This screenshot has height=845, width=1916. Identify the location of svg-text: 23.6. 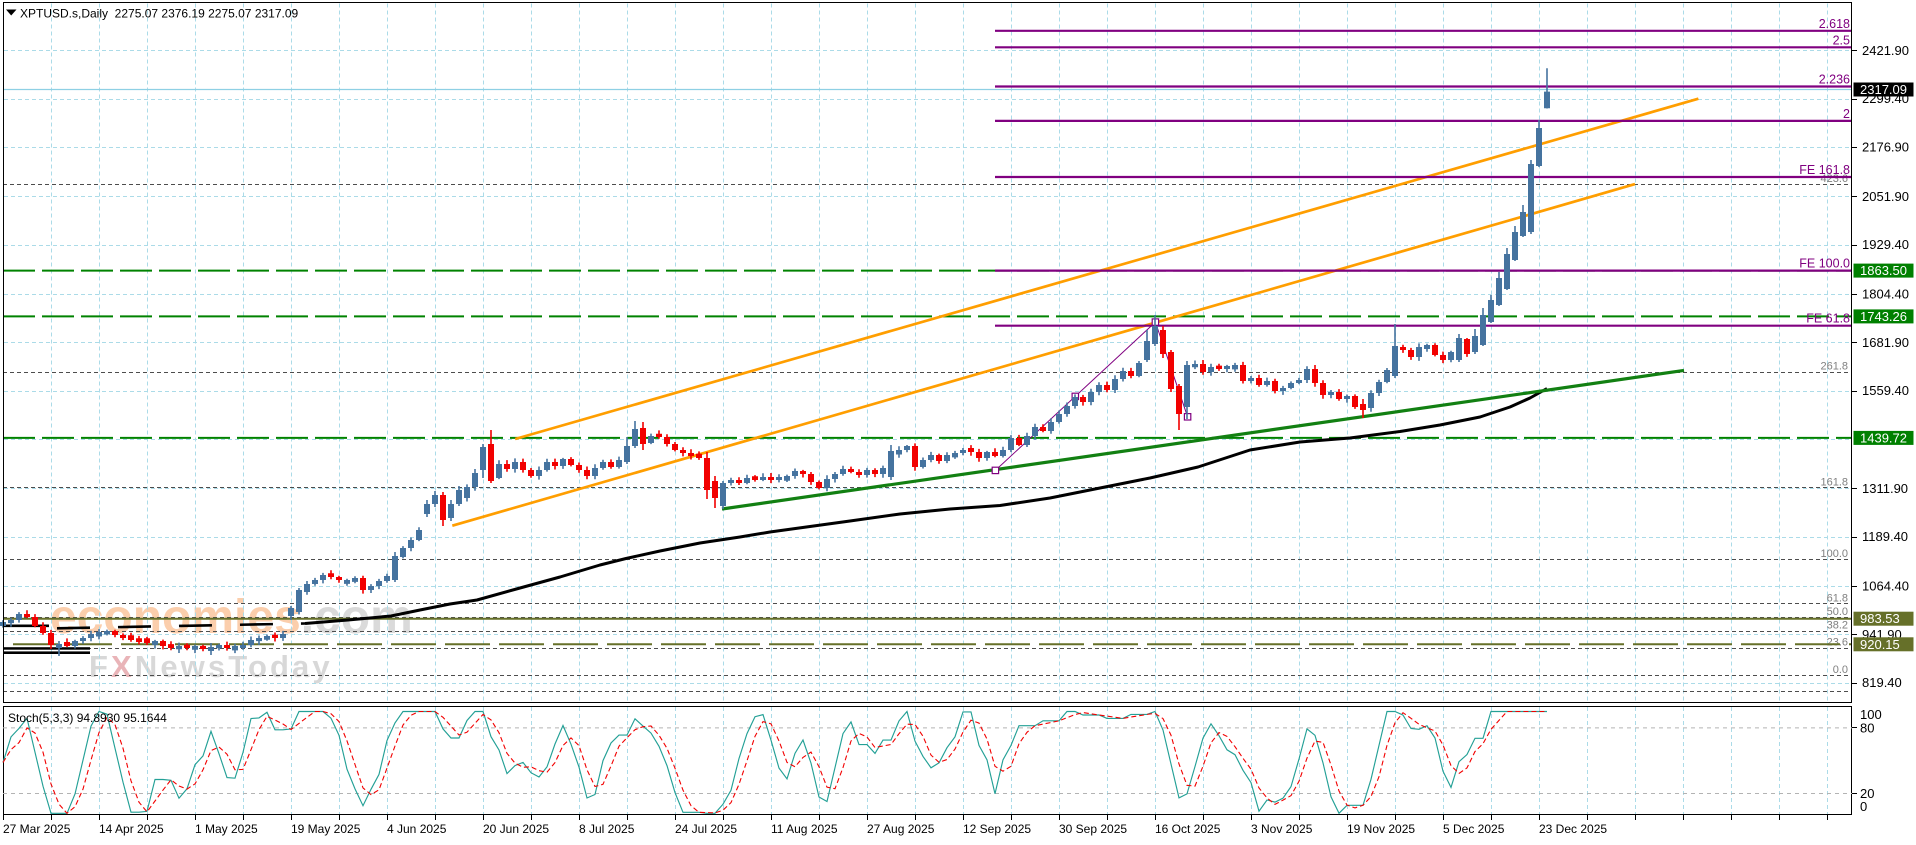
(1837, 643).